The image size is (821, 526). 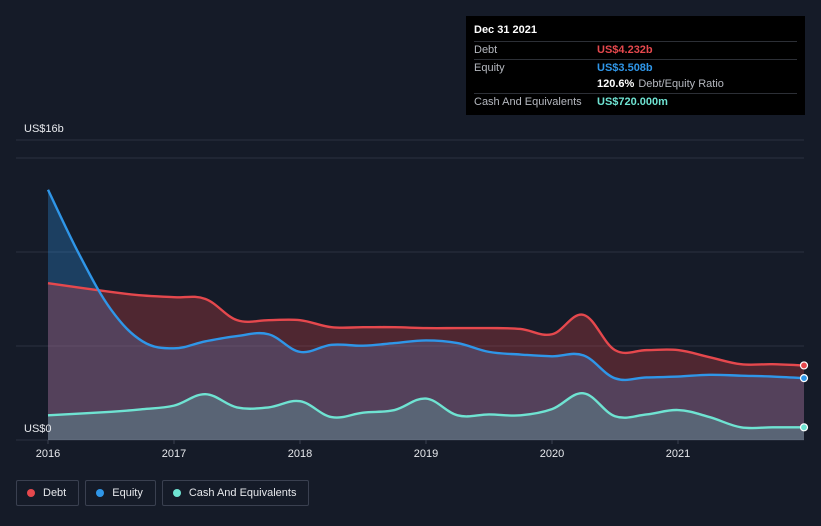 I want to click on tooltip-row-equity: Equity US$3.508b, so click(x=635, y=67).